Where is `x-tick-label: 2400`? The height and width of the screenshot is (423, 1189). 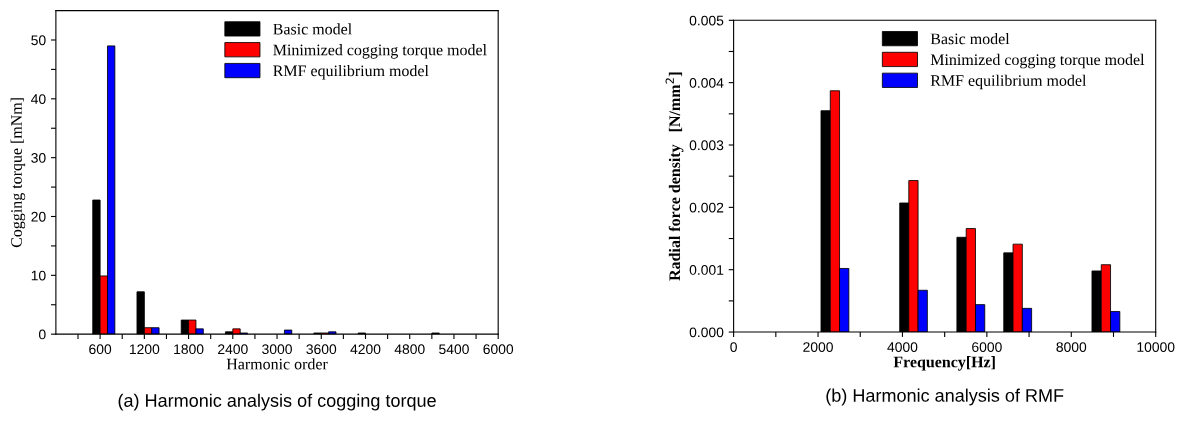 x-tick-label: 2400 is located at coordinates (233, 349).